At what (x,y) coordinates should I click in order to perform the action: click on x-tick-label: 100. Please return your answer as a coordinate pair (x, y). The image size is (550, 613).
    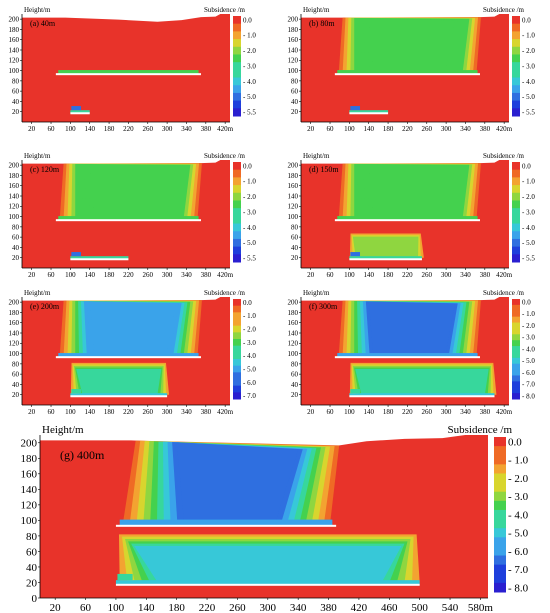
    Looking at the image, I should click on (70, 412).